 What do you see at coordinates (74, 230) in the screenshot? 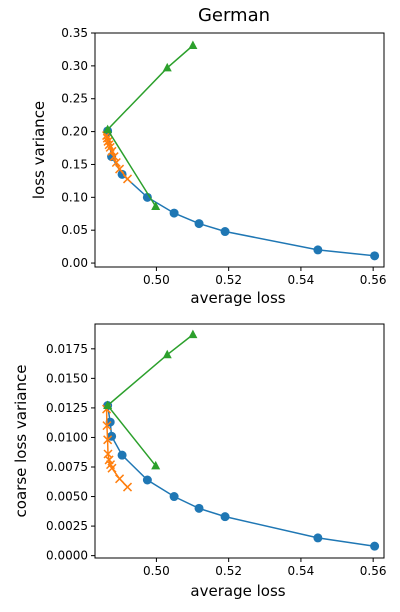
I see `y-tick-label: 0.05` at bounding box center [74, 230].